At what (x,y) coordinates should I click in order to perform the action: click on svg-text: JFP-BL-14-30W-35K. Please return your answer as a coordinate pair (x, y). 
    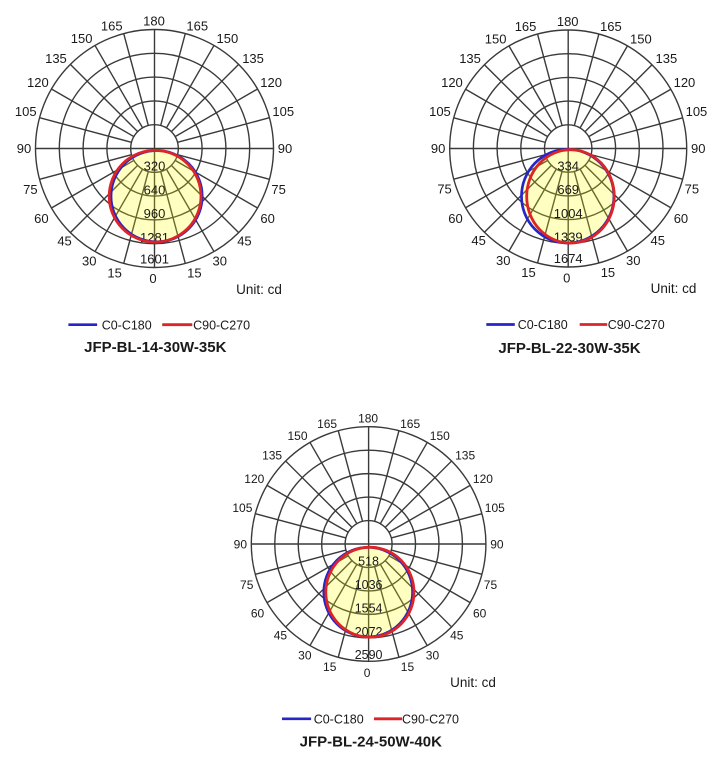
    Looking at the image, I should click on (155, 347).